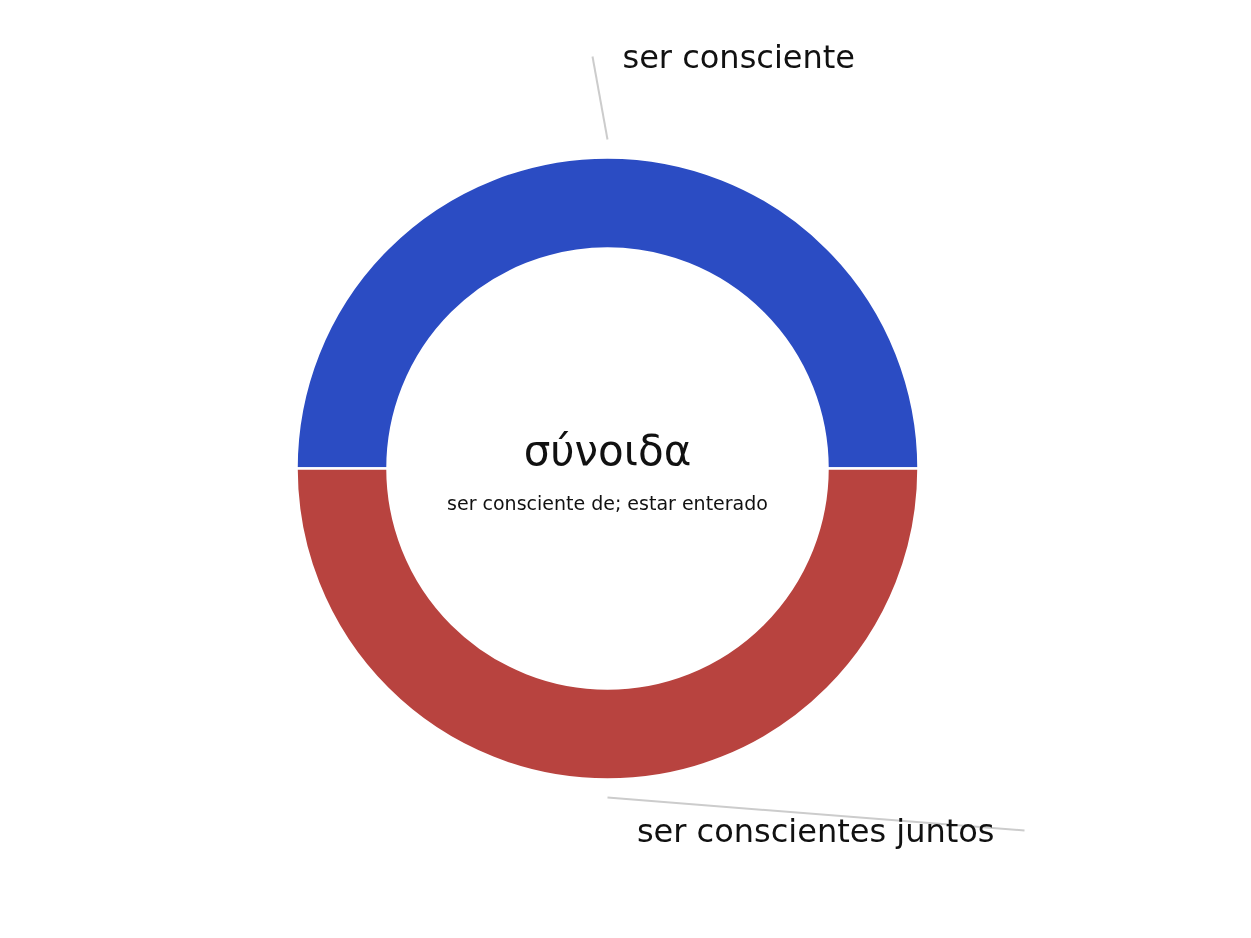  Describe the element at coordinates (738, 56) in the screenshot. I see `slice-label: ser consciente` at that location.